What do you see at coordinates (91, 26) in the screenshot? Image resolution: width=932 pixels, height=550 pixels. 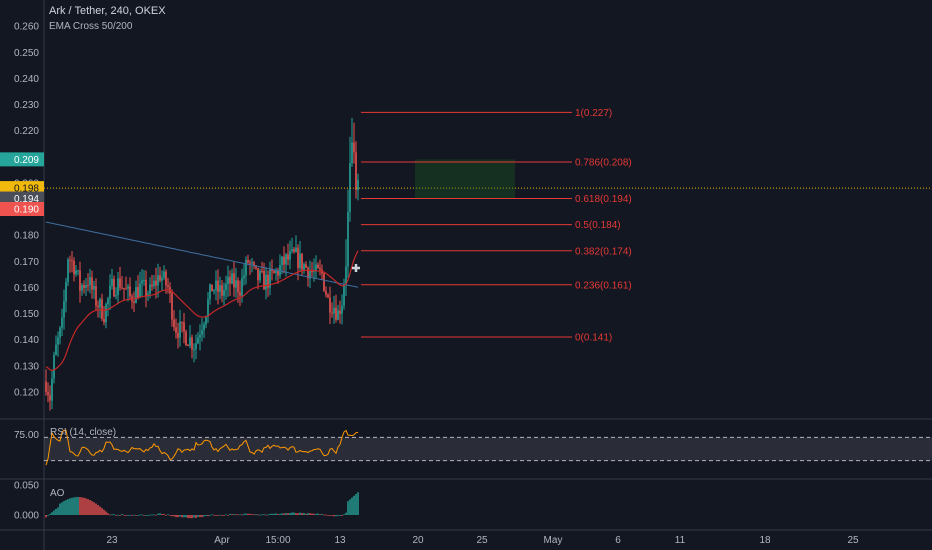 I see `indicator-label: EMA Cross 50/200` at bounding box center [91, 26].